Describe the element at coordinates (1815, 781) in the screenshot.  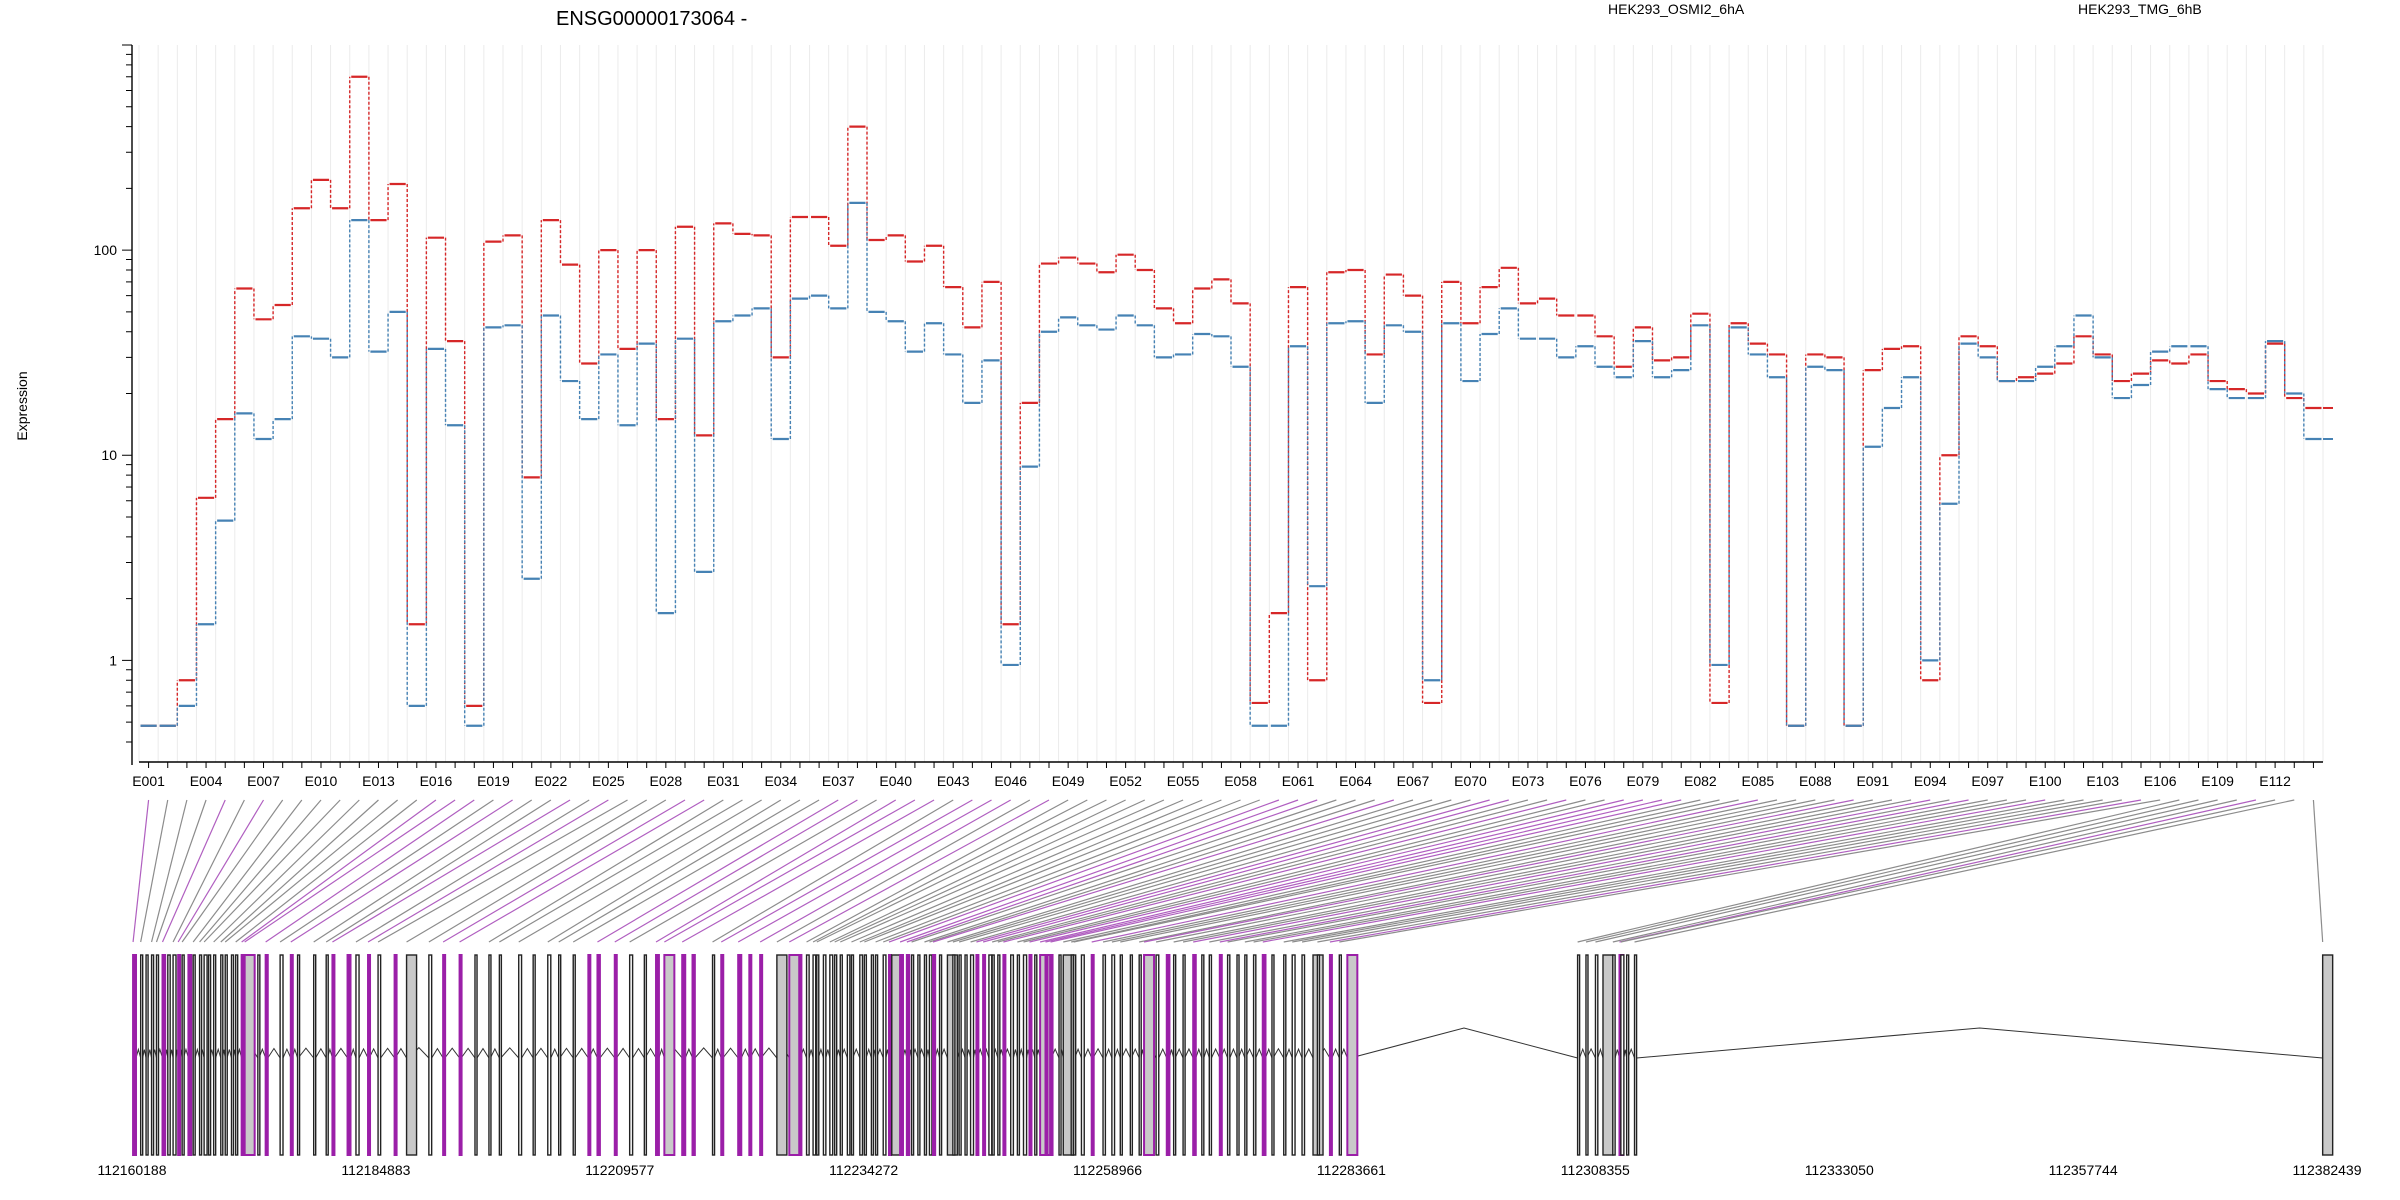
I see `exon-tick-label: E088` at that location.